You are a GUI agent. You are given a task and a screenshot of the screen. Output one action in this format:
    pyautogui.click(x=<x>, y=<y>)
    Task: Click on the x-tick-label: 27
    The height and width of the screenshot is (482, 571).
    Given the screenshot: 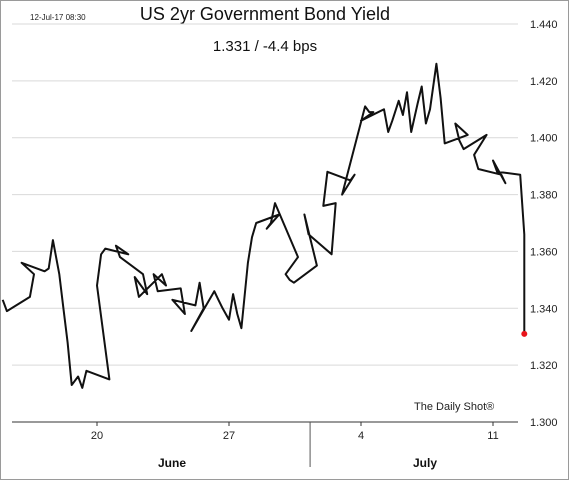 What is the action you would take?
    pyautogui.click(x=229, y=436)
    